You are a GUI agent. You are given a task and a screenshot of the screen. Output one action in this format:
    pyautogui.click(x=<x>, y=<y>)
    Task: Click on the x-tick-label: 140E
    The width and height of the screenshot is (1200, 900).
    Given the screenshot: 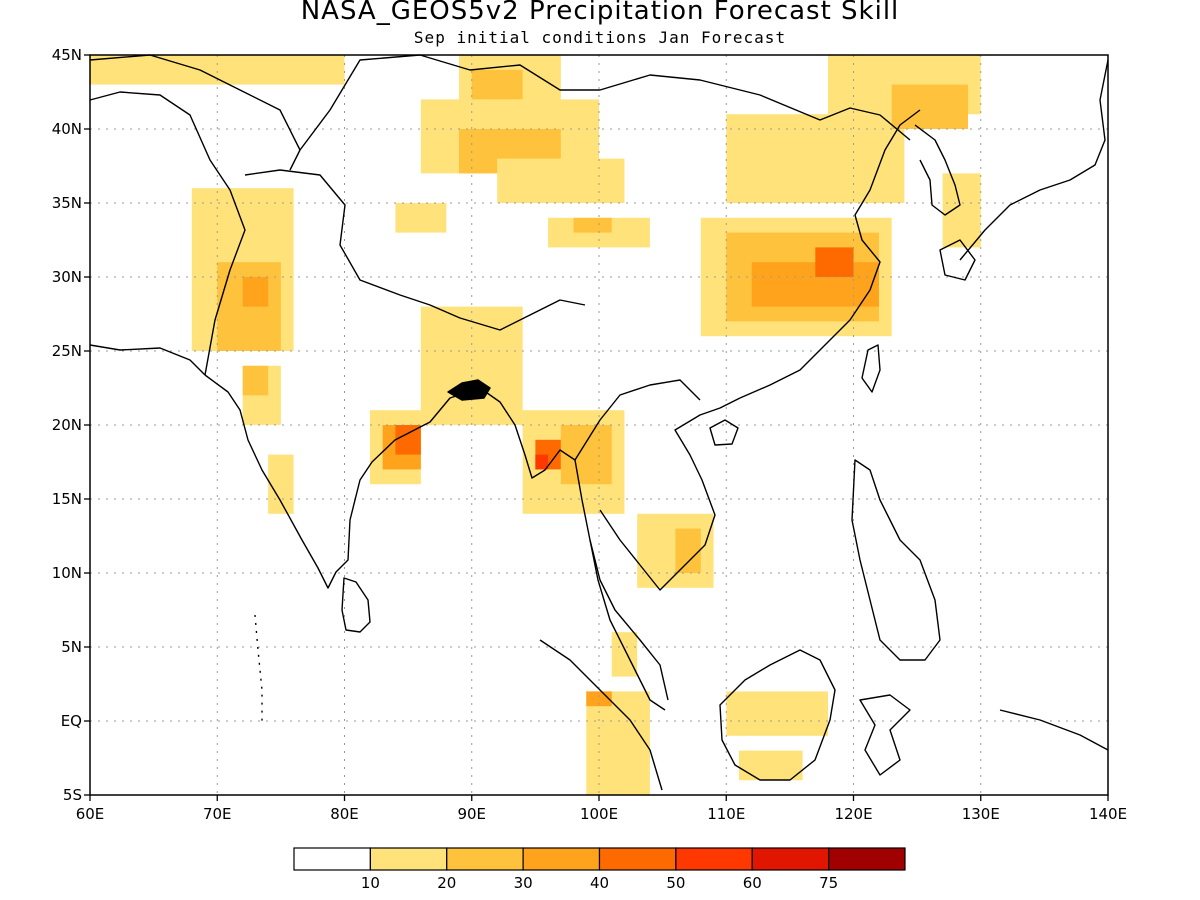 What is the action you would take?
    pyautogui.click(x=1108, y=814)
    